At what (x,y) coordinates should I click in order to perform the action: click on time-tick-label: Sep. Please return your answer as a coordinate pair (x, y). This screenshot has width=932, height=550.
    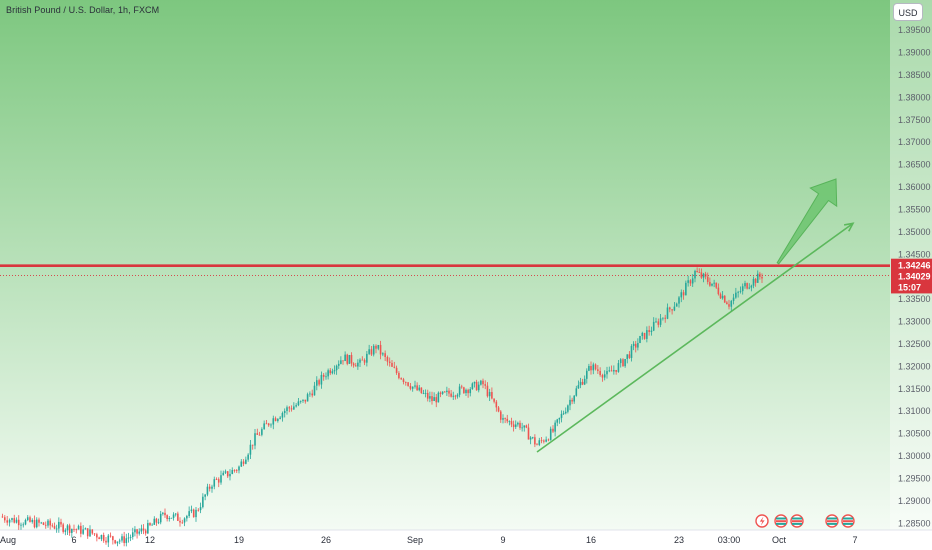
    Looking at the image, I should click on (415, 540).